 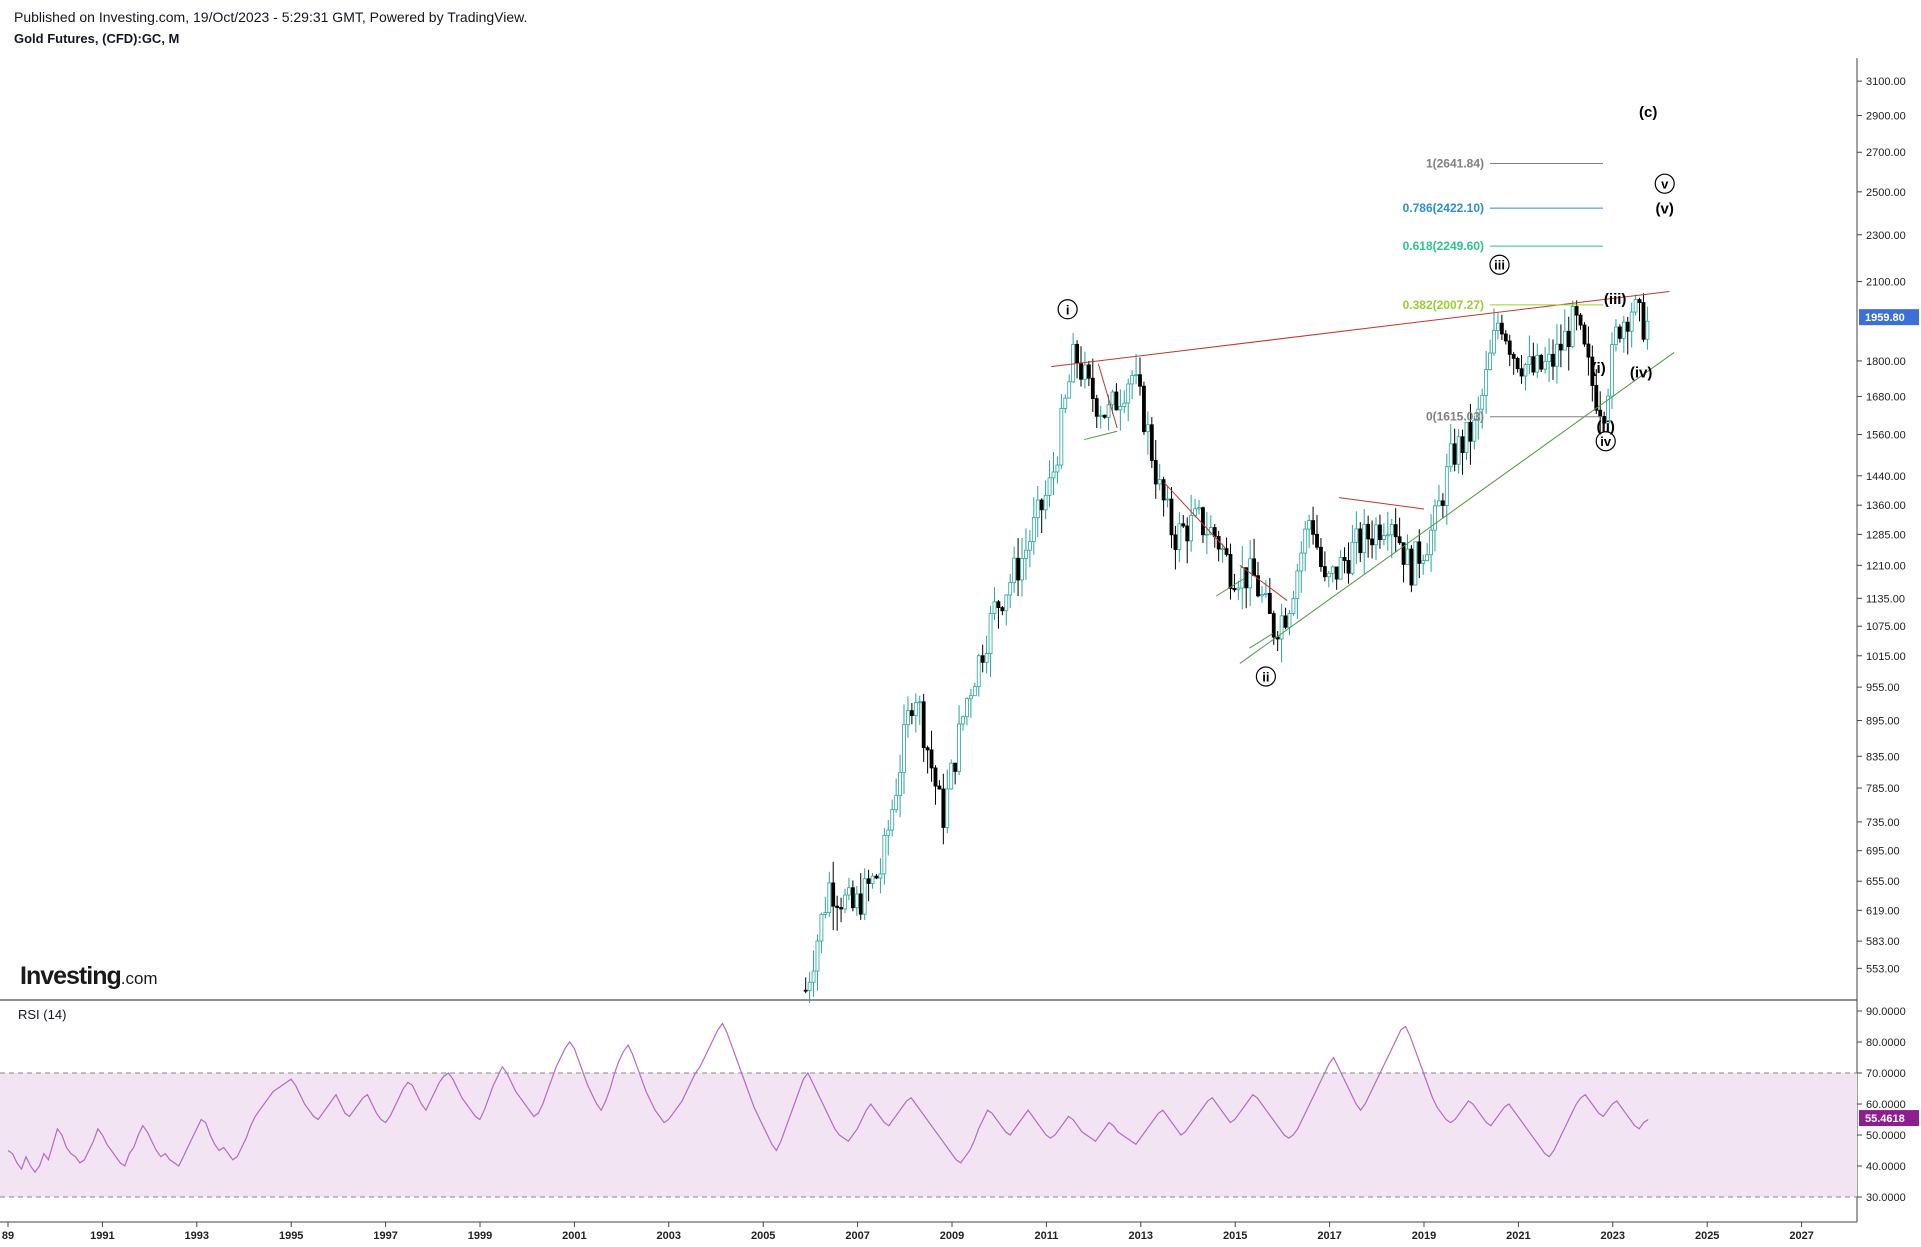 What do you see at coordinates (1648, 112) in the screenshot?
I see `wave-label: (c)` at bounding box center [1648, 112].